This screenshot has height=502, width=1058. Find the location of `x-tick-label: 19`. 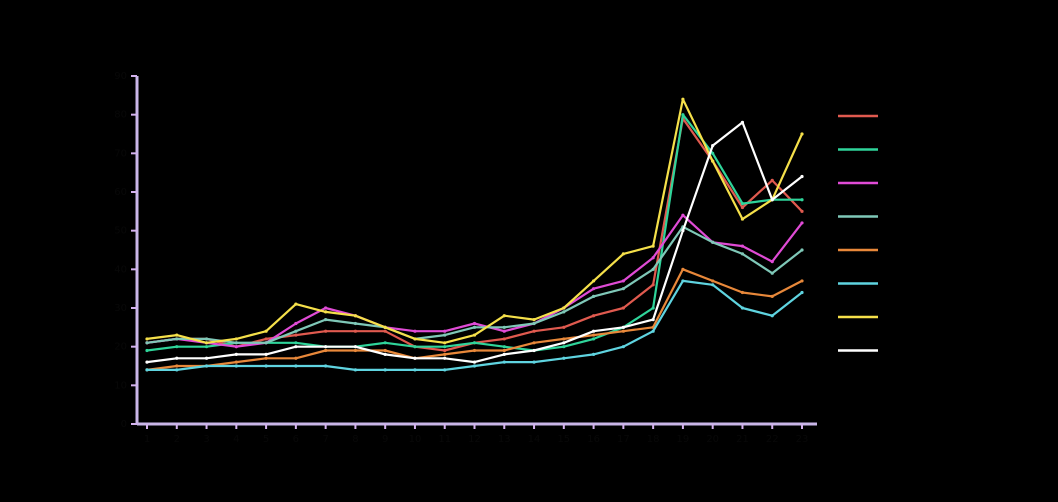

x-tick-label: 19 is located at coordinates (683, 439).